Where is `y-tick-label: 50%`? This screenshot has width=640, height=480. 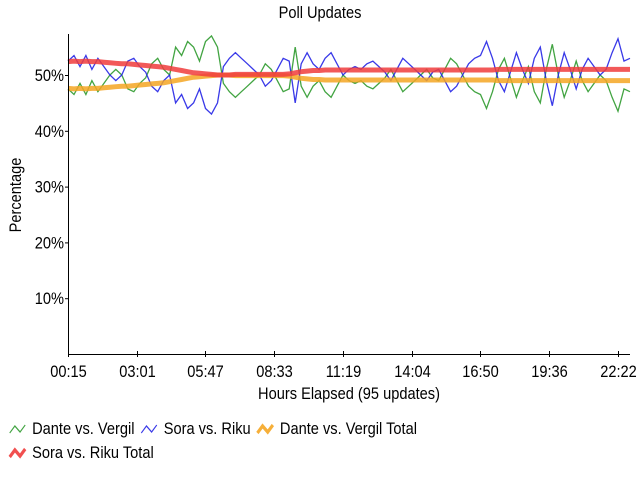 y-tick-label: 50% is located at coordinates (49, 76).